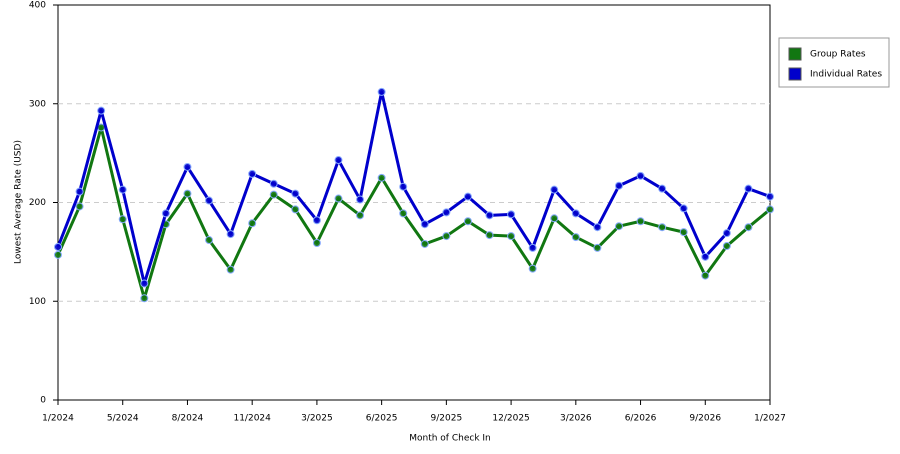 The image size is (900, 454). What do you see at coordinates (37, 302) in the screenshot?
I see `y-tick-label: 100` at bounding box center [37, 302].